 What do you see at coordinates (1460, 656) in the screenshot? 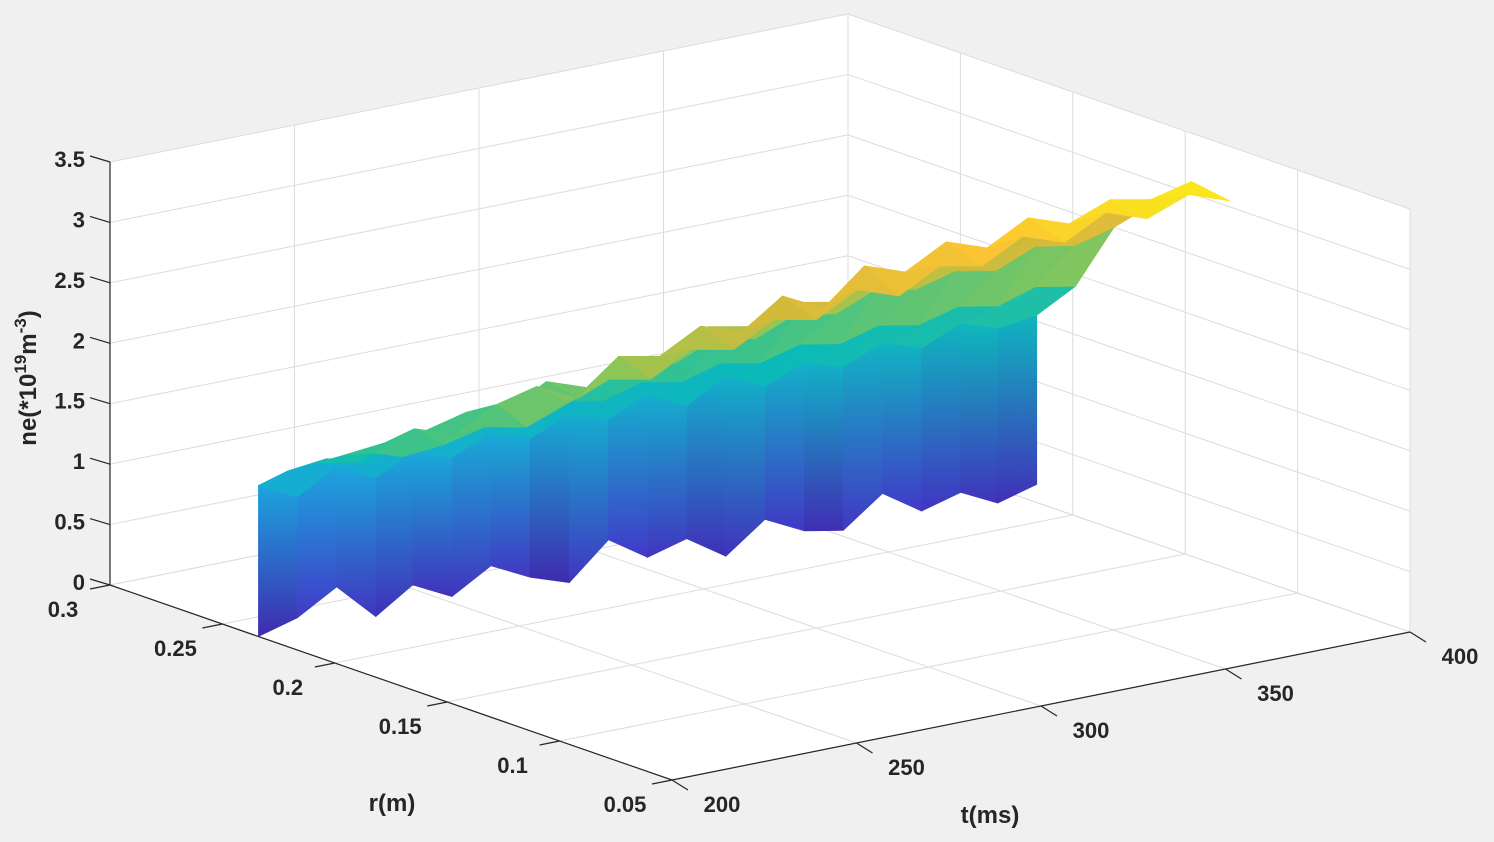
I see `x-tick-label: 400` at bounding box center [1460, 656].